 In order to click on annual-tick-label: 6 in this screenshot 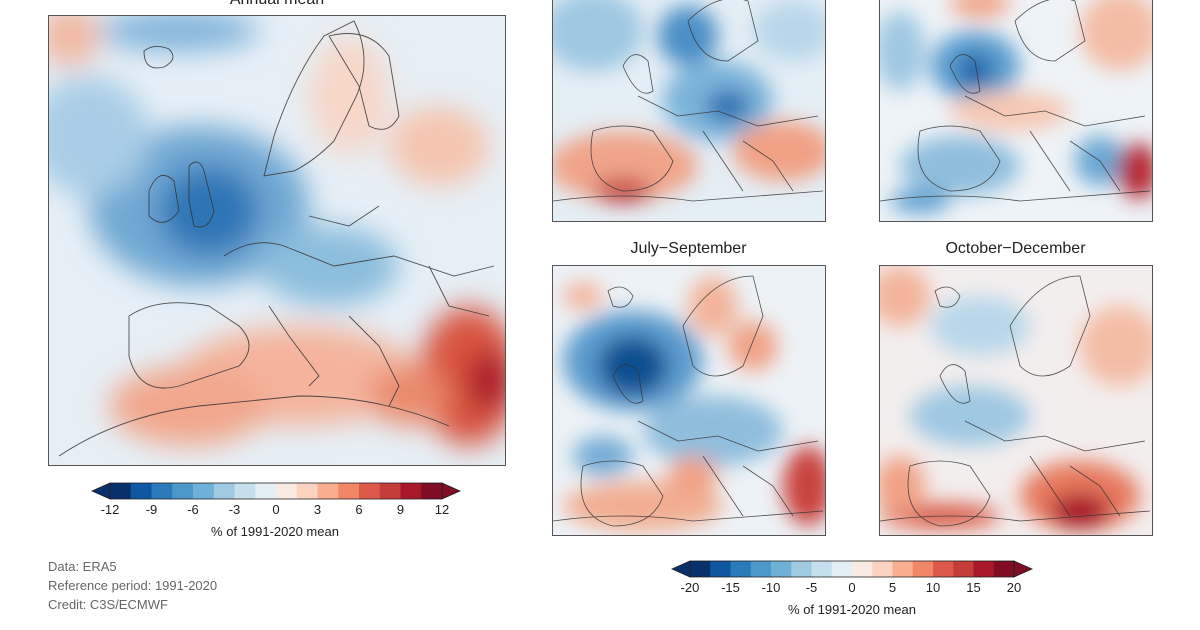, I will do `click(359, 509)`.